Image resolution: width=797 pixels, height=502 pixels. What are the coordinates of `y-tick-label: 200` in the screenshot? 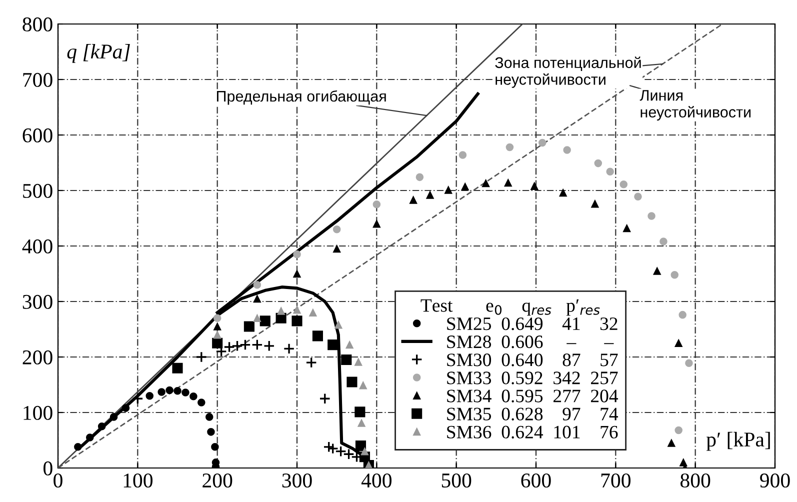 It's located at (37, 357).